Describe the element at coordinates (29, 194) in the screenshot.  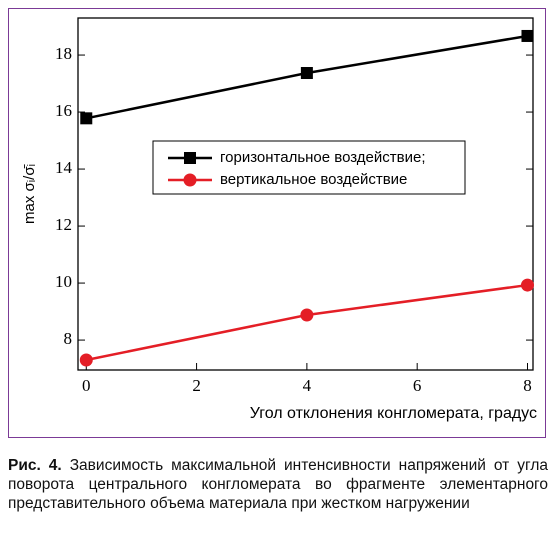
I see `y-axis-label: max σᵢ/σ̄ᵢ` at that location.